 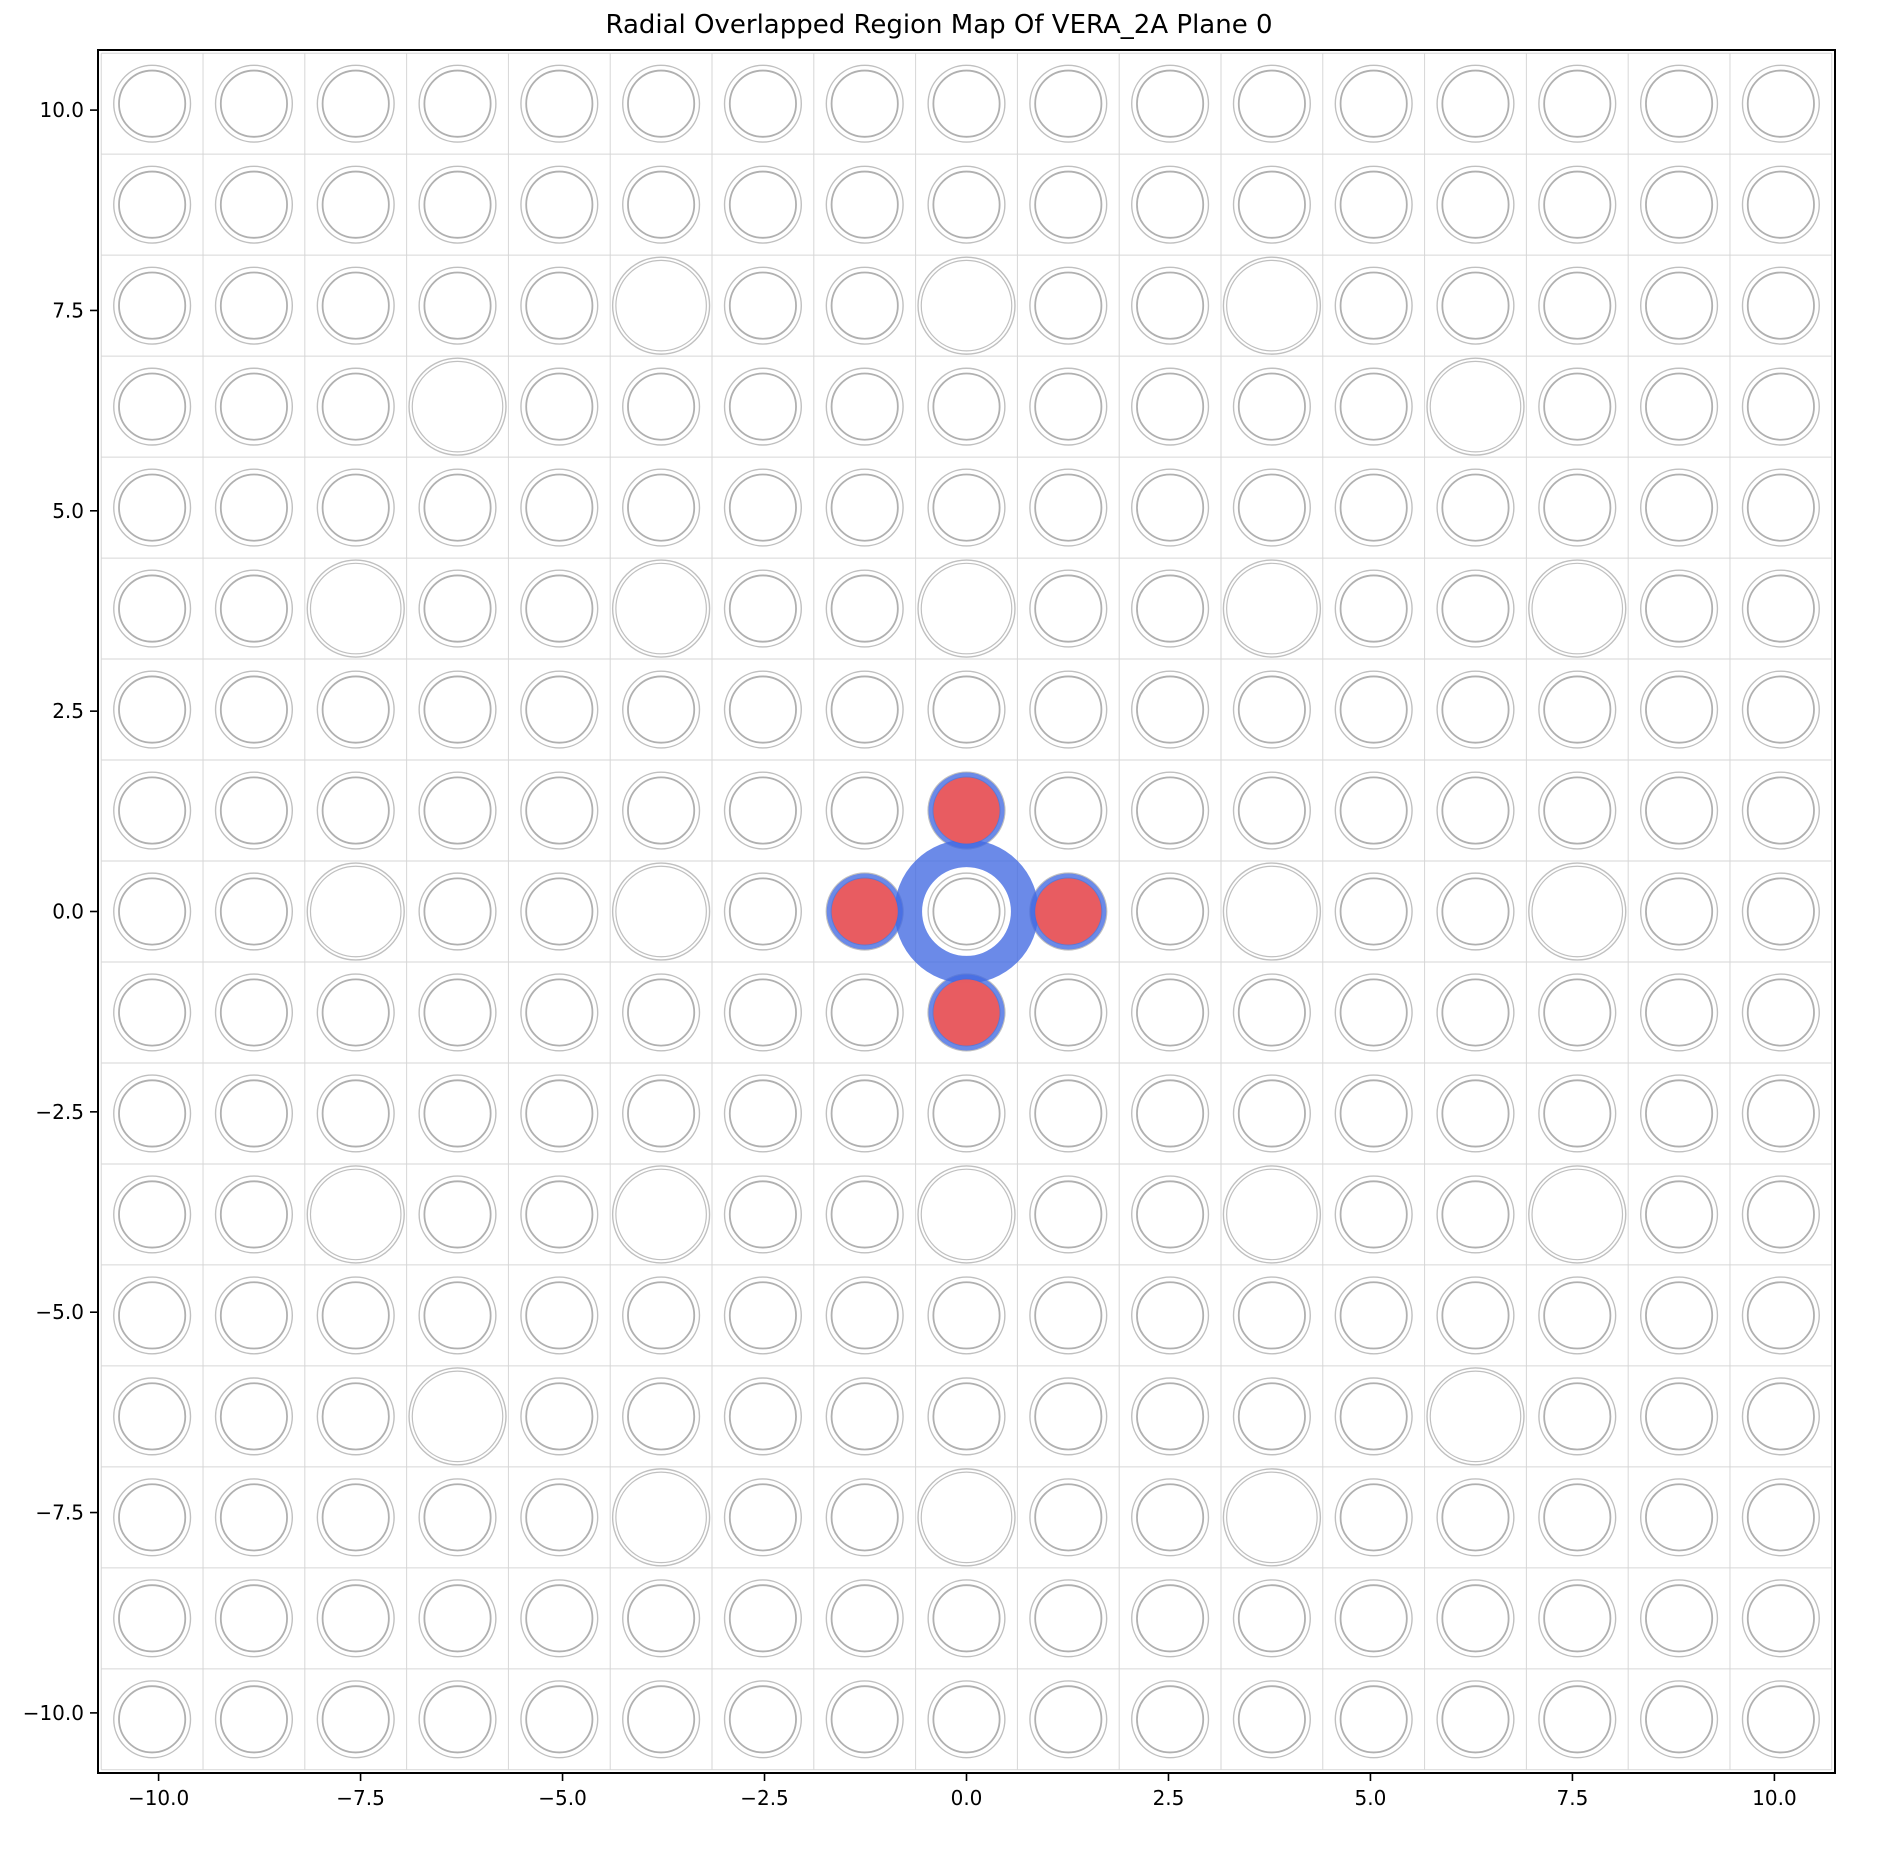 What do you see at coordinates (1169, 1798) in the screenshot?
I see `x-tick-label: 2.5` at bounding box center [1169, 1798].